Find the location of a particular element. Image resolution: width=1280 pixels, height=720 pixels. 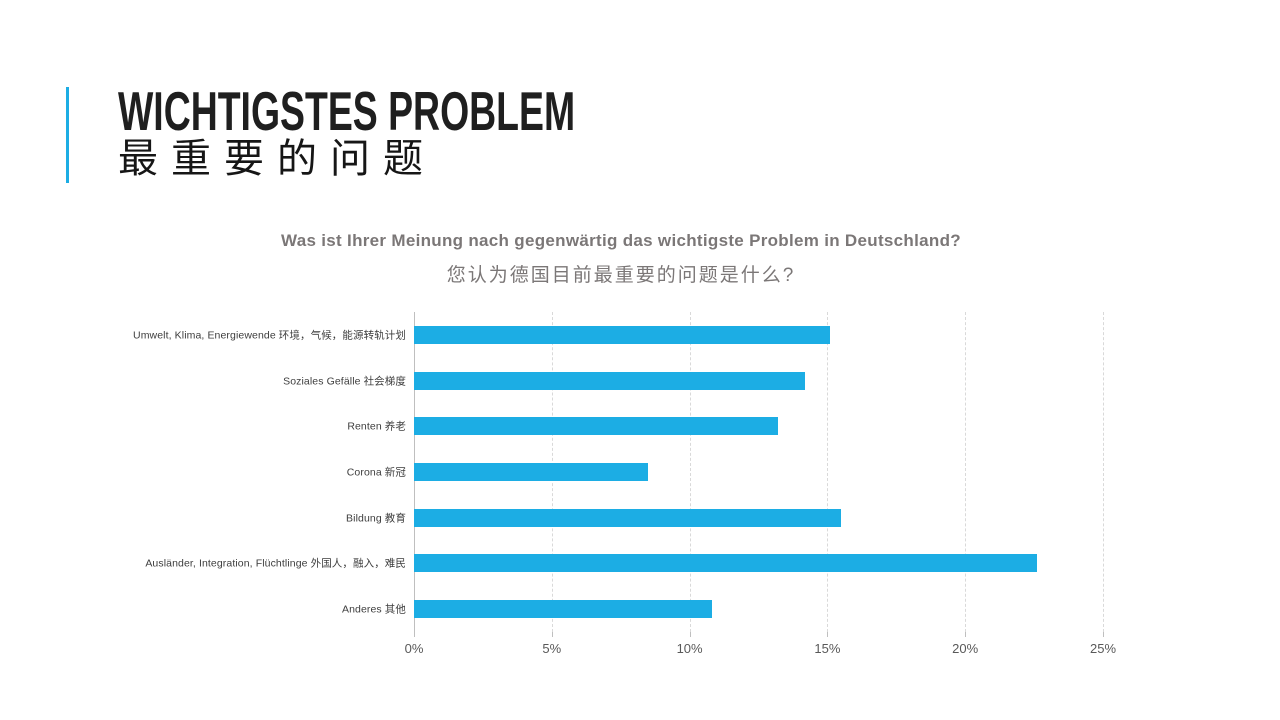

category-label: Anderes 其他 is located at coordinates (373, 609).